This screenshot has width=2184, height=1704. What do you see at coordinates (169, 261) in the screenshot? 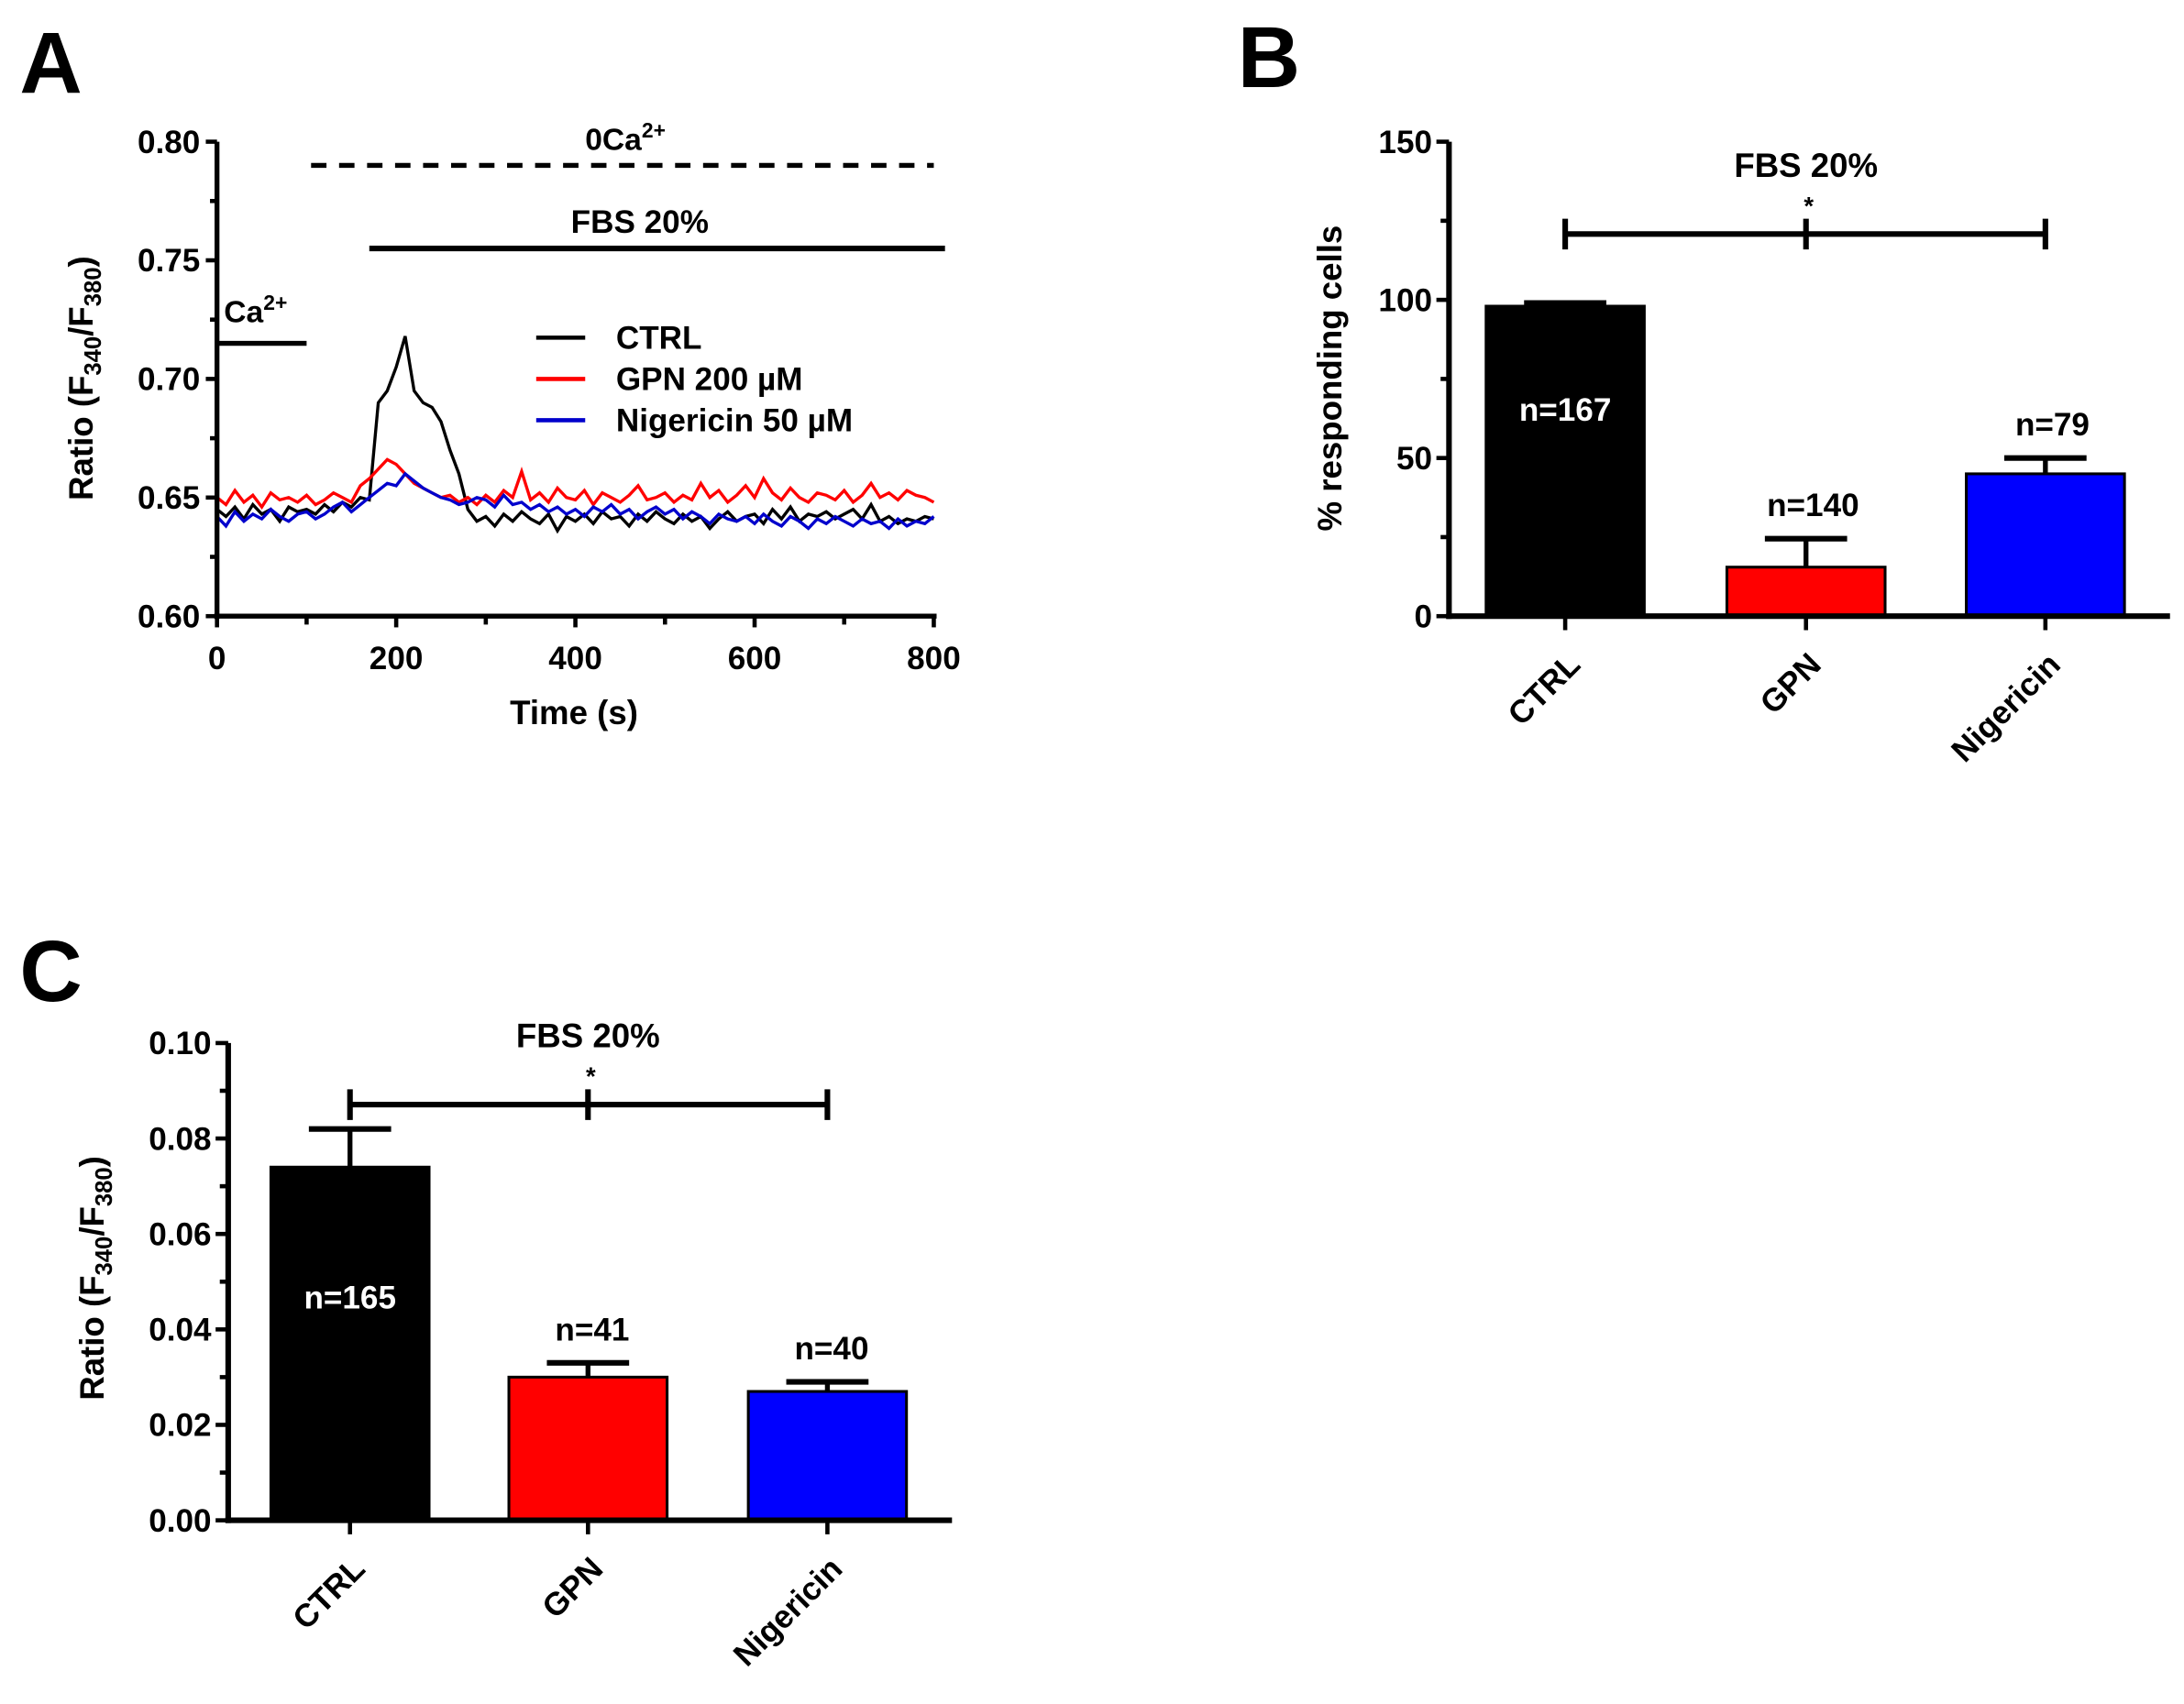
I see `y-tick-label: 0.75` at bounding box center [169, 261].